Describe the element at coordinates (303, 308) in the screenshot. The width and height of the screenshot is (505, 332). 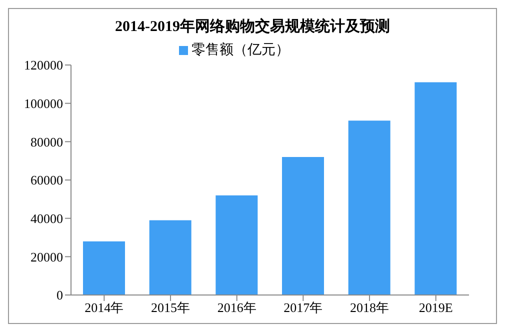
I see `x-tick-label: 2017年` at that location.